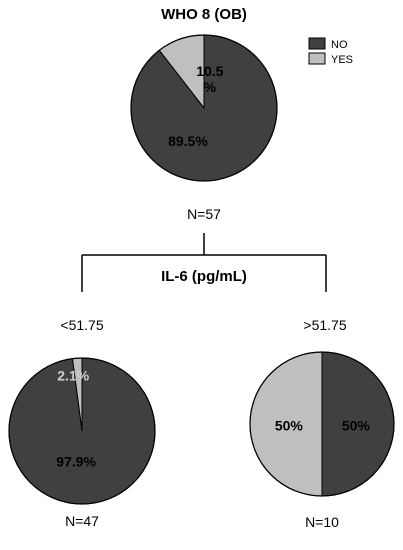  Describe the element at coordinates (73, 376) in the screenshot. I see `pie-label-yes: 2.1%` at that location.